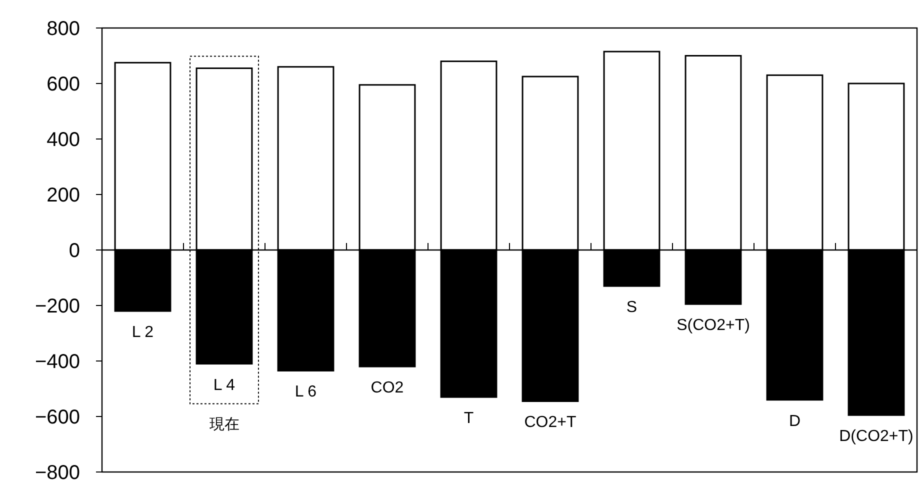 This screenshot has width=919, height=486. What do you see at coordinates (469, 419) in the screenshot?
I see `x-tick-label: T` at bounding box center [469, 419].